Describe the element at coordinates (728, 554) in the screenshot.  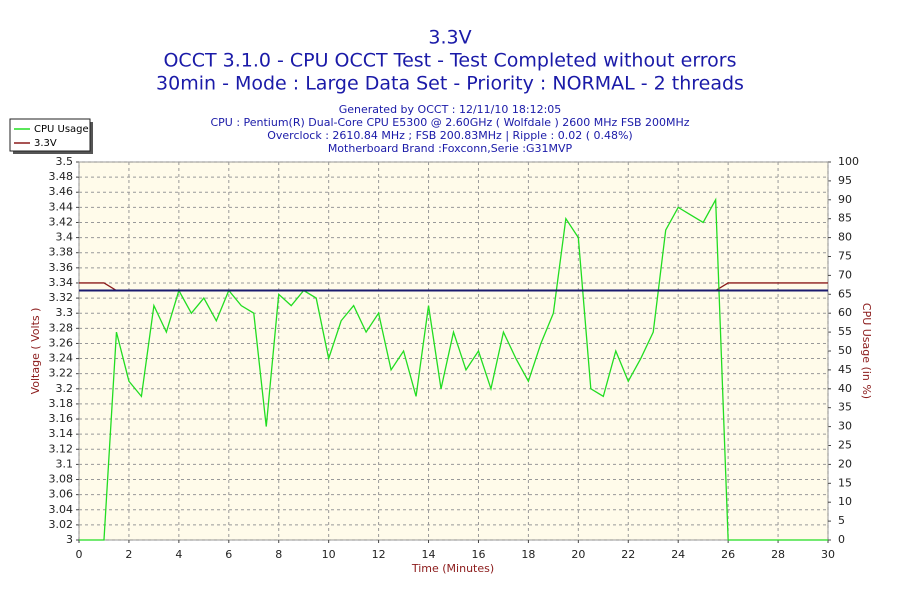
I see `x-tick-label: 26` at that location.